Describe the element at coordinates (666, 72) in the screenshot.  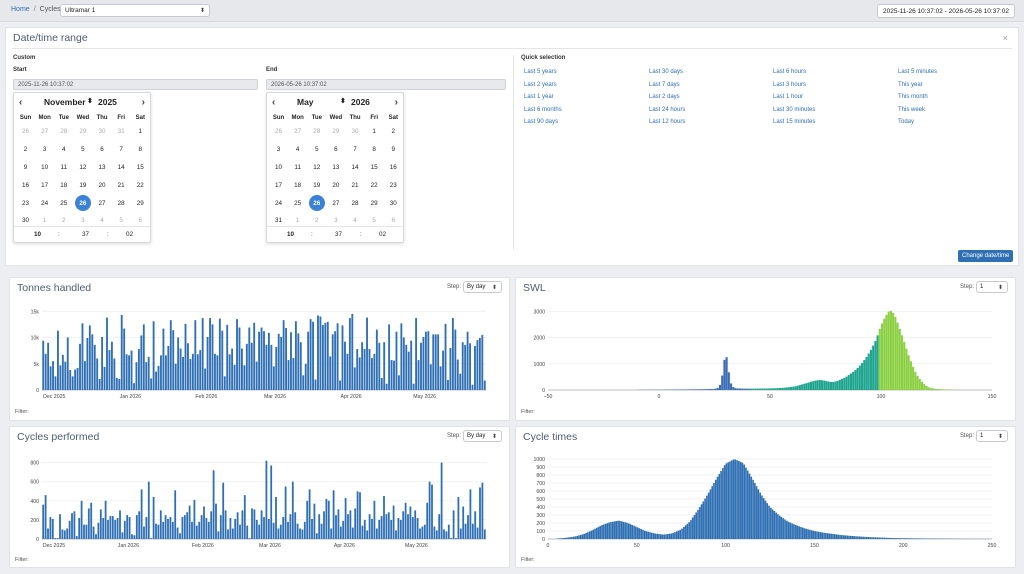
I see `quick-link: Last 30 days` at that location.